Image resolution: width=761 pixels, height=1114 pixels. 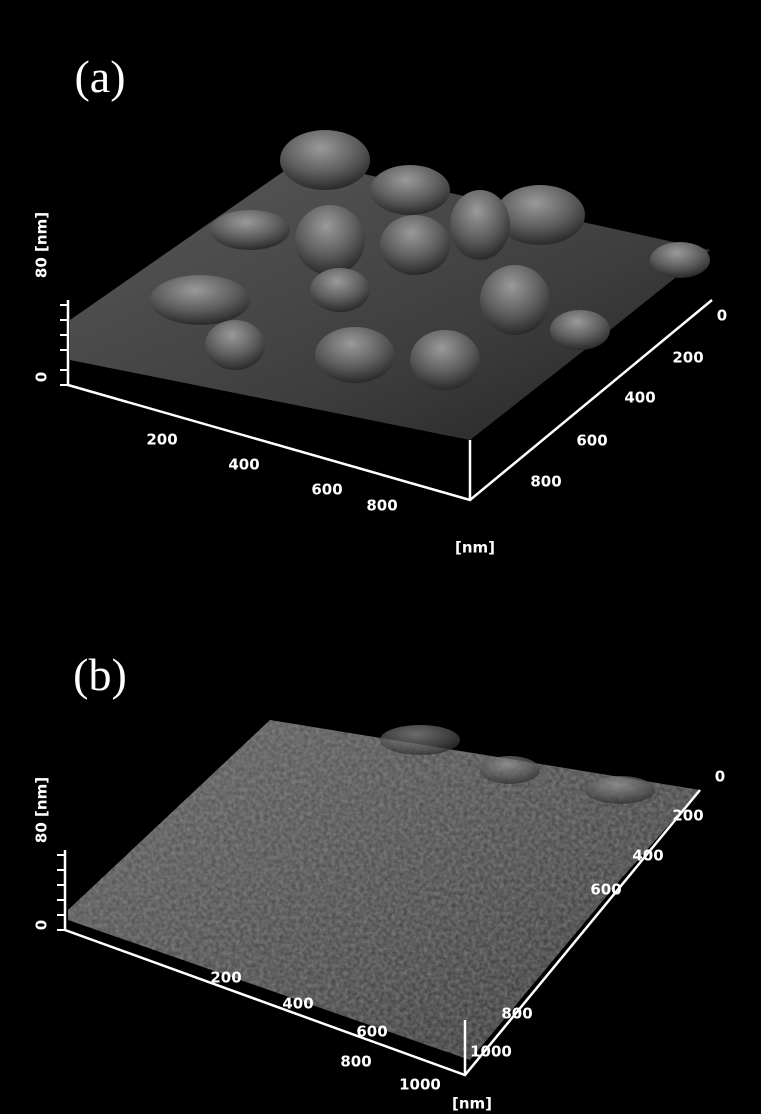 What do you see at coordinates (491, 1052) in the screenshot?
I see `y-tick-label: 1000` at bounding box center [491, 1052].